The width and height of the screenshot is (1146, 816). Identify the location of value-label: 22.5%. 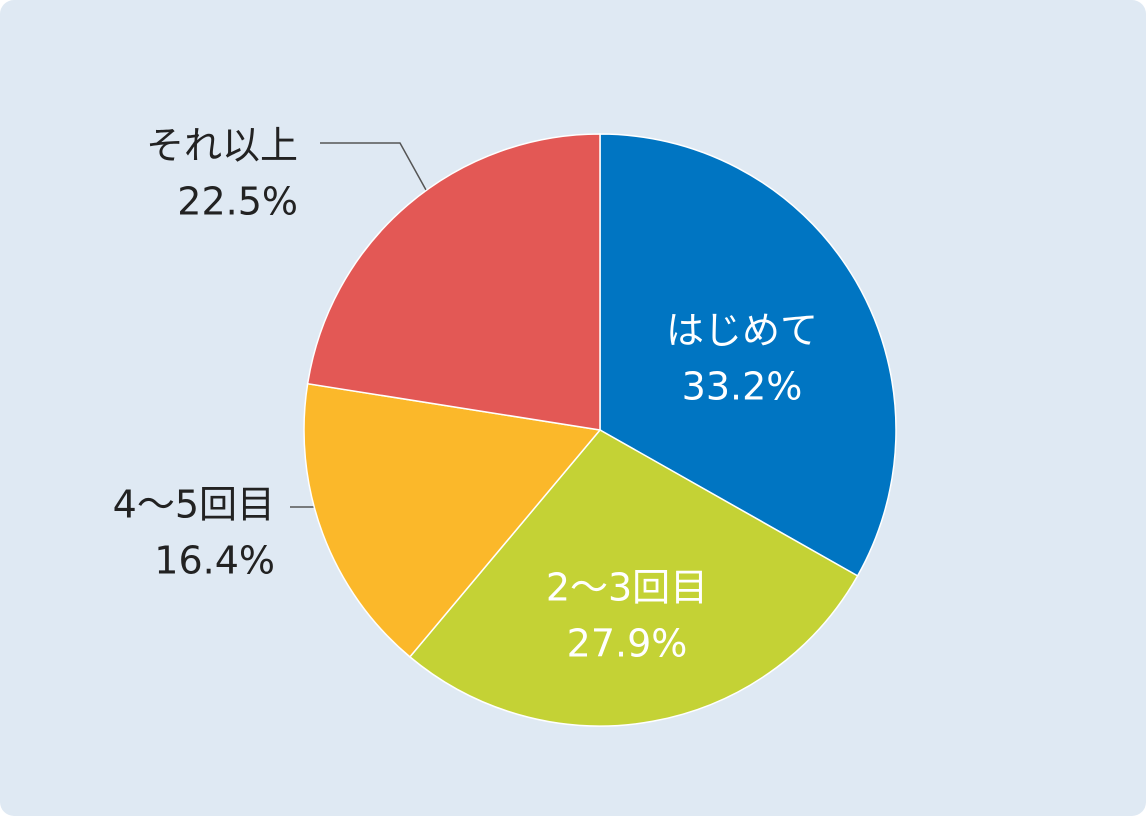
(237, 202).